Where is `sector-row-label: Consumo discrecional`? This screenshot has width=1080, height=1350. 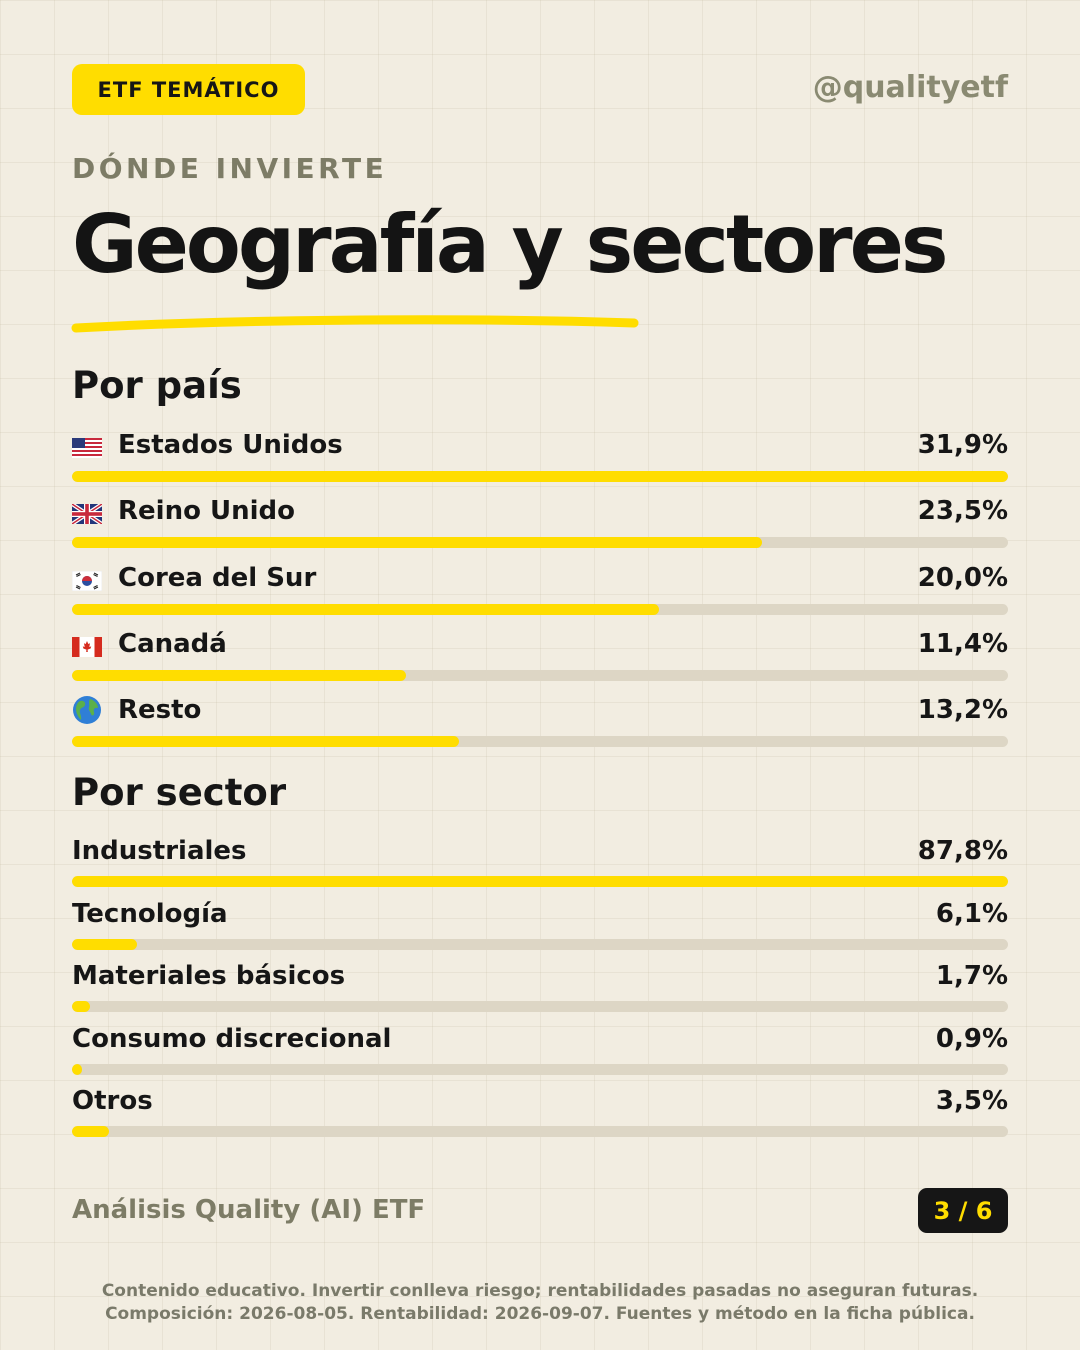
sector-row-label: Consumo discrecional is located at coordinates (231, 1039).